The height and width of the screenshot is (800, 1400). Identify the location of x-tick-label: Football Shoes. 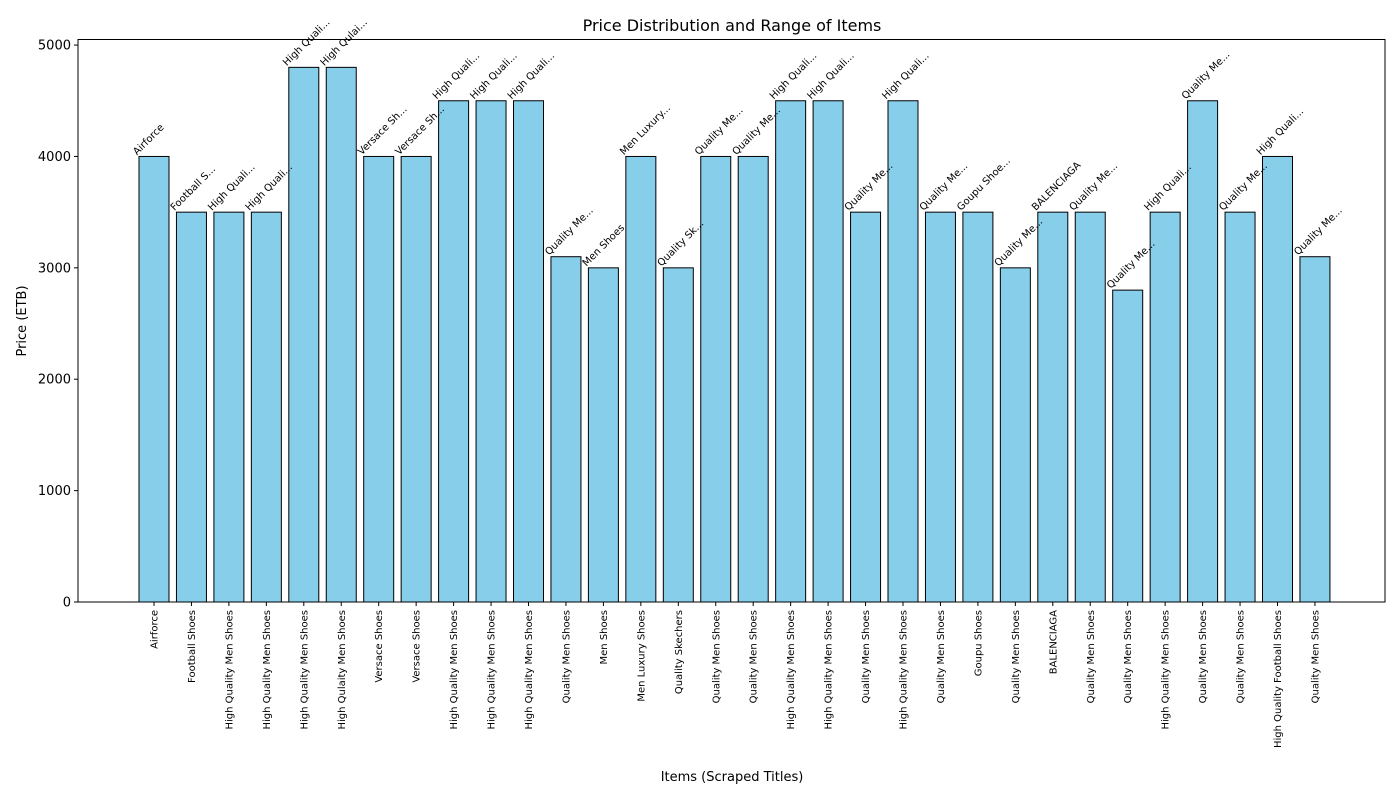
(192, 646).